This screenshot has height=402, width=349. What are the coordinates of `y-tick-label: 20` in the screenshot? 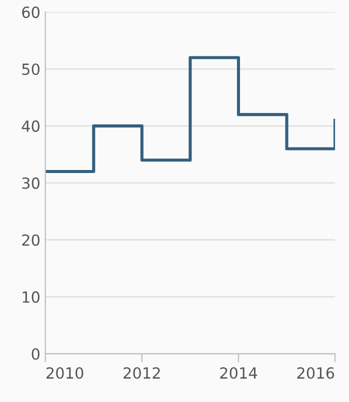 It's located at (31, 240).